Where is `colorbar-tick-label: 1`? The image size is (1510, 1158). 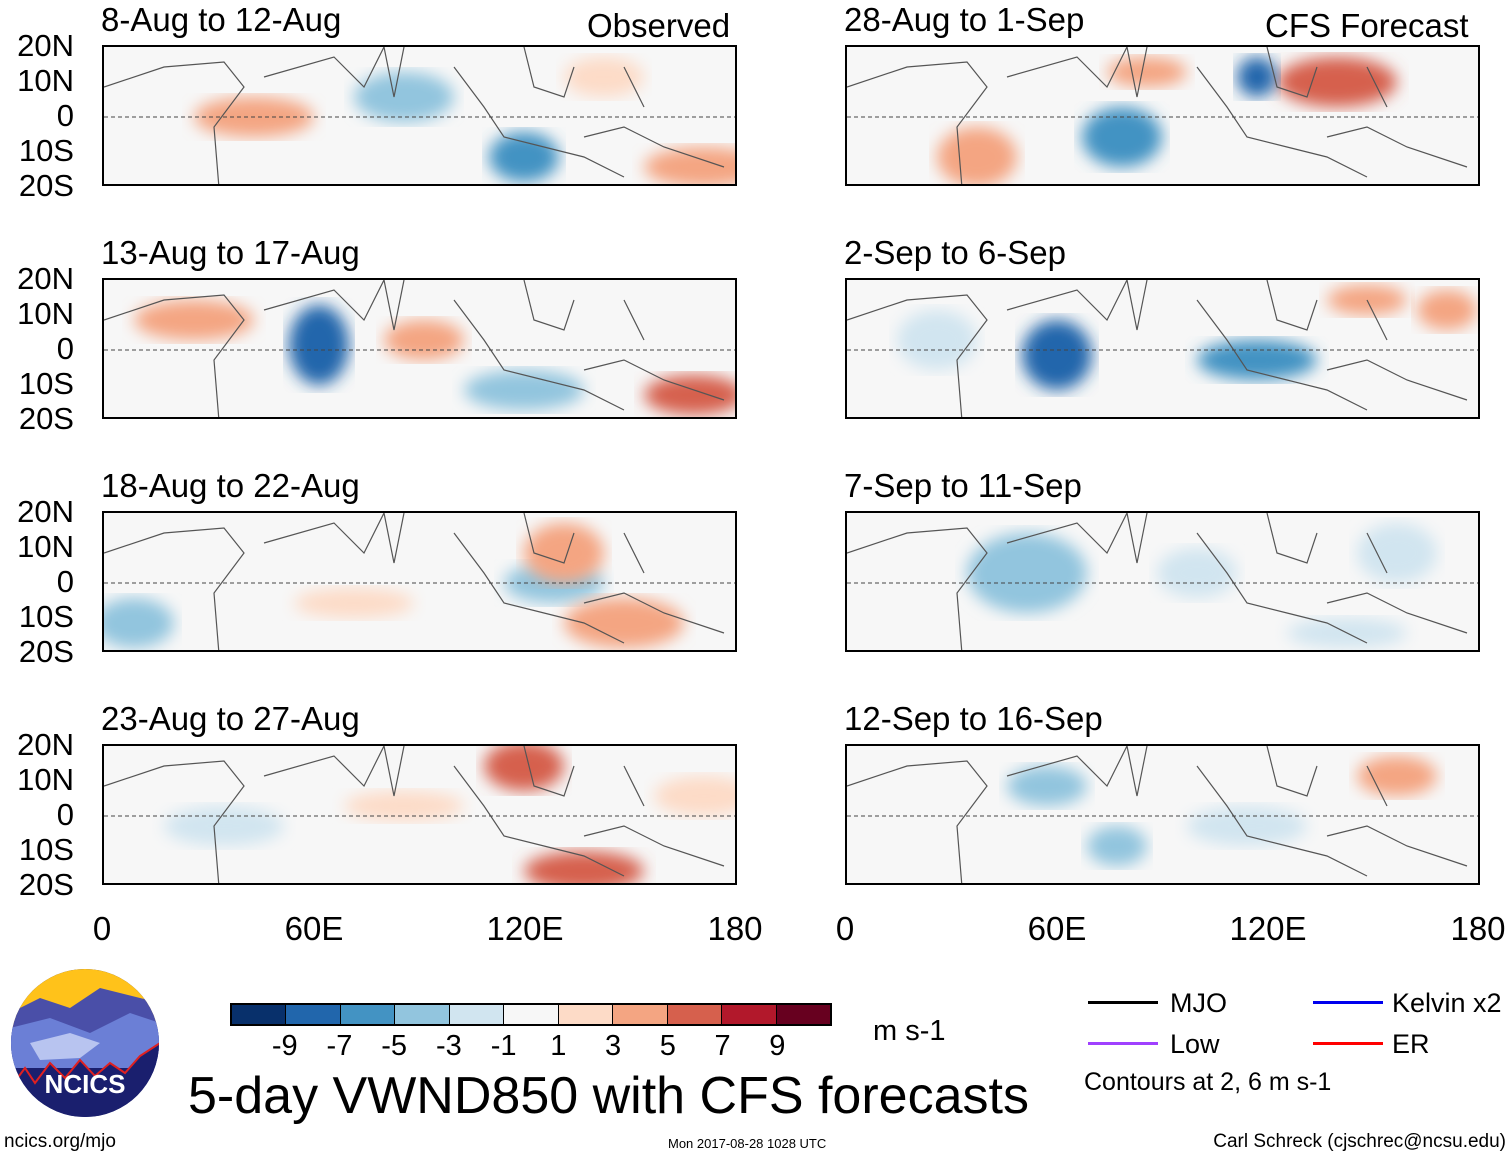
colorbar-tick-label: 1 is located at coordinates (558, 1046).